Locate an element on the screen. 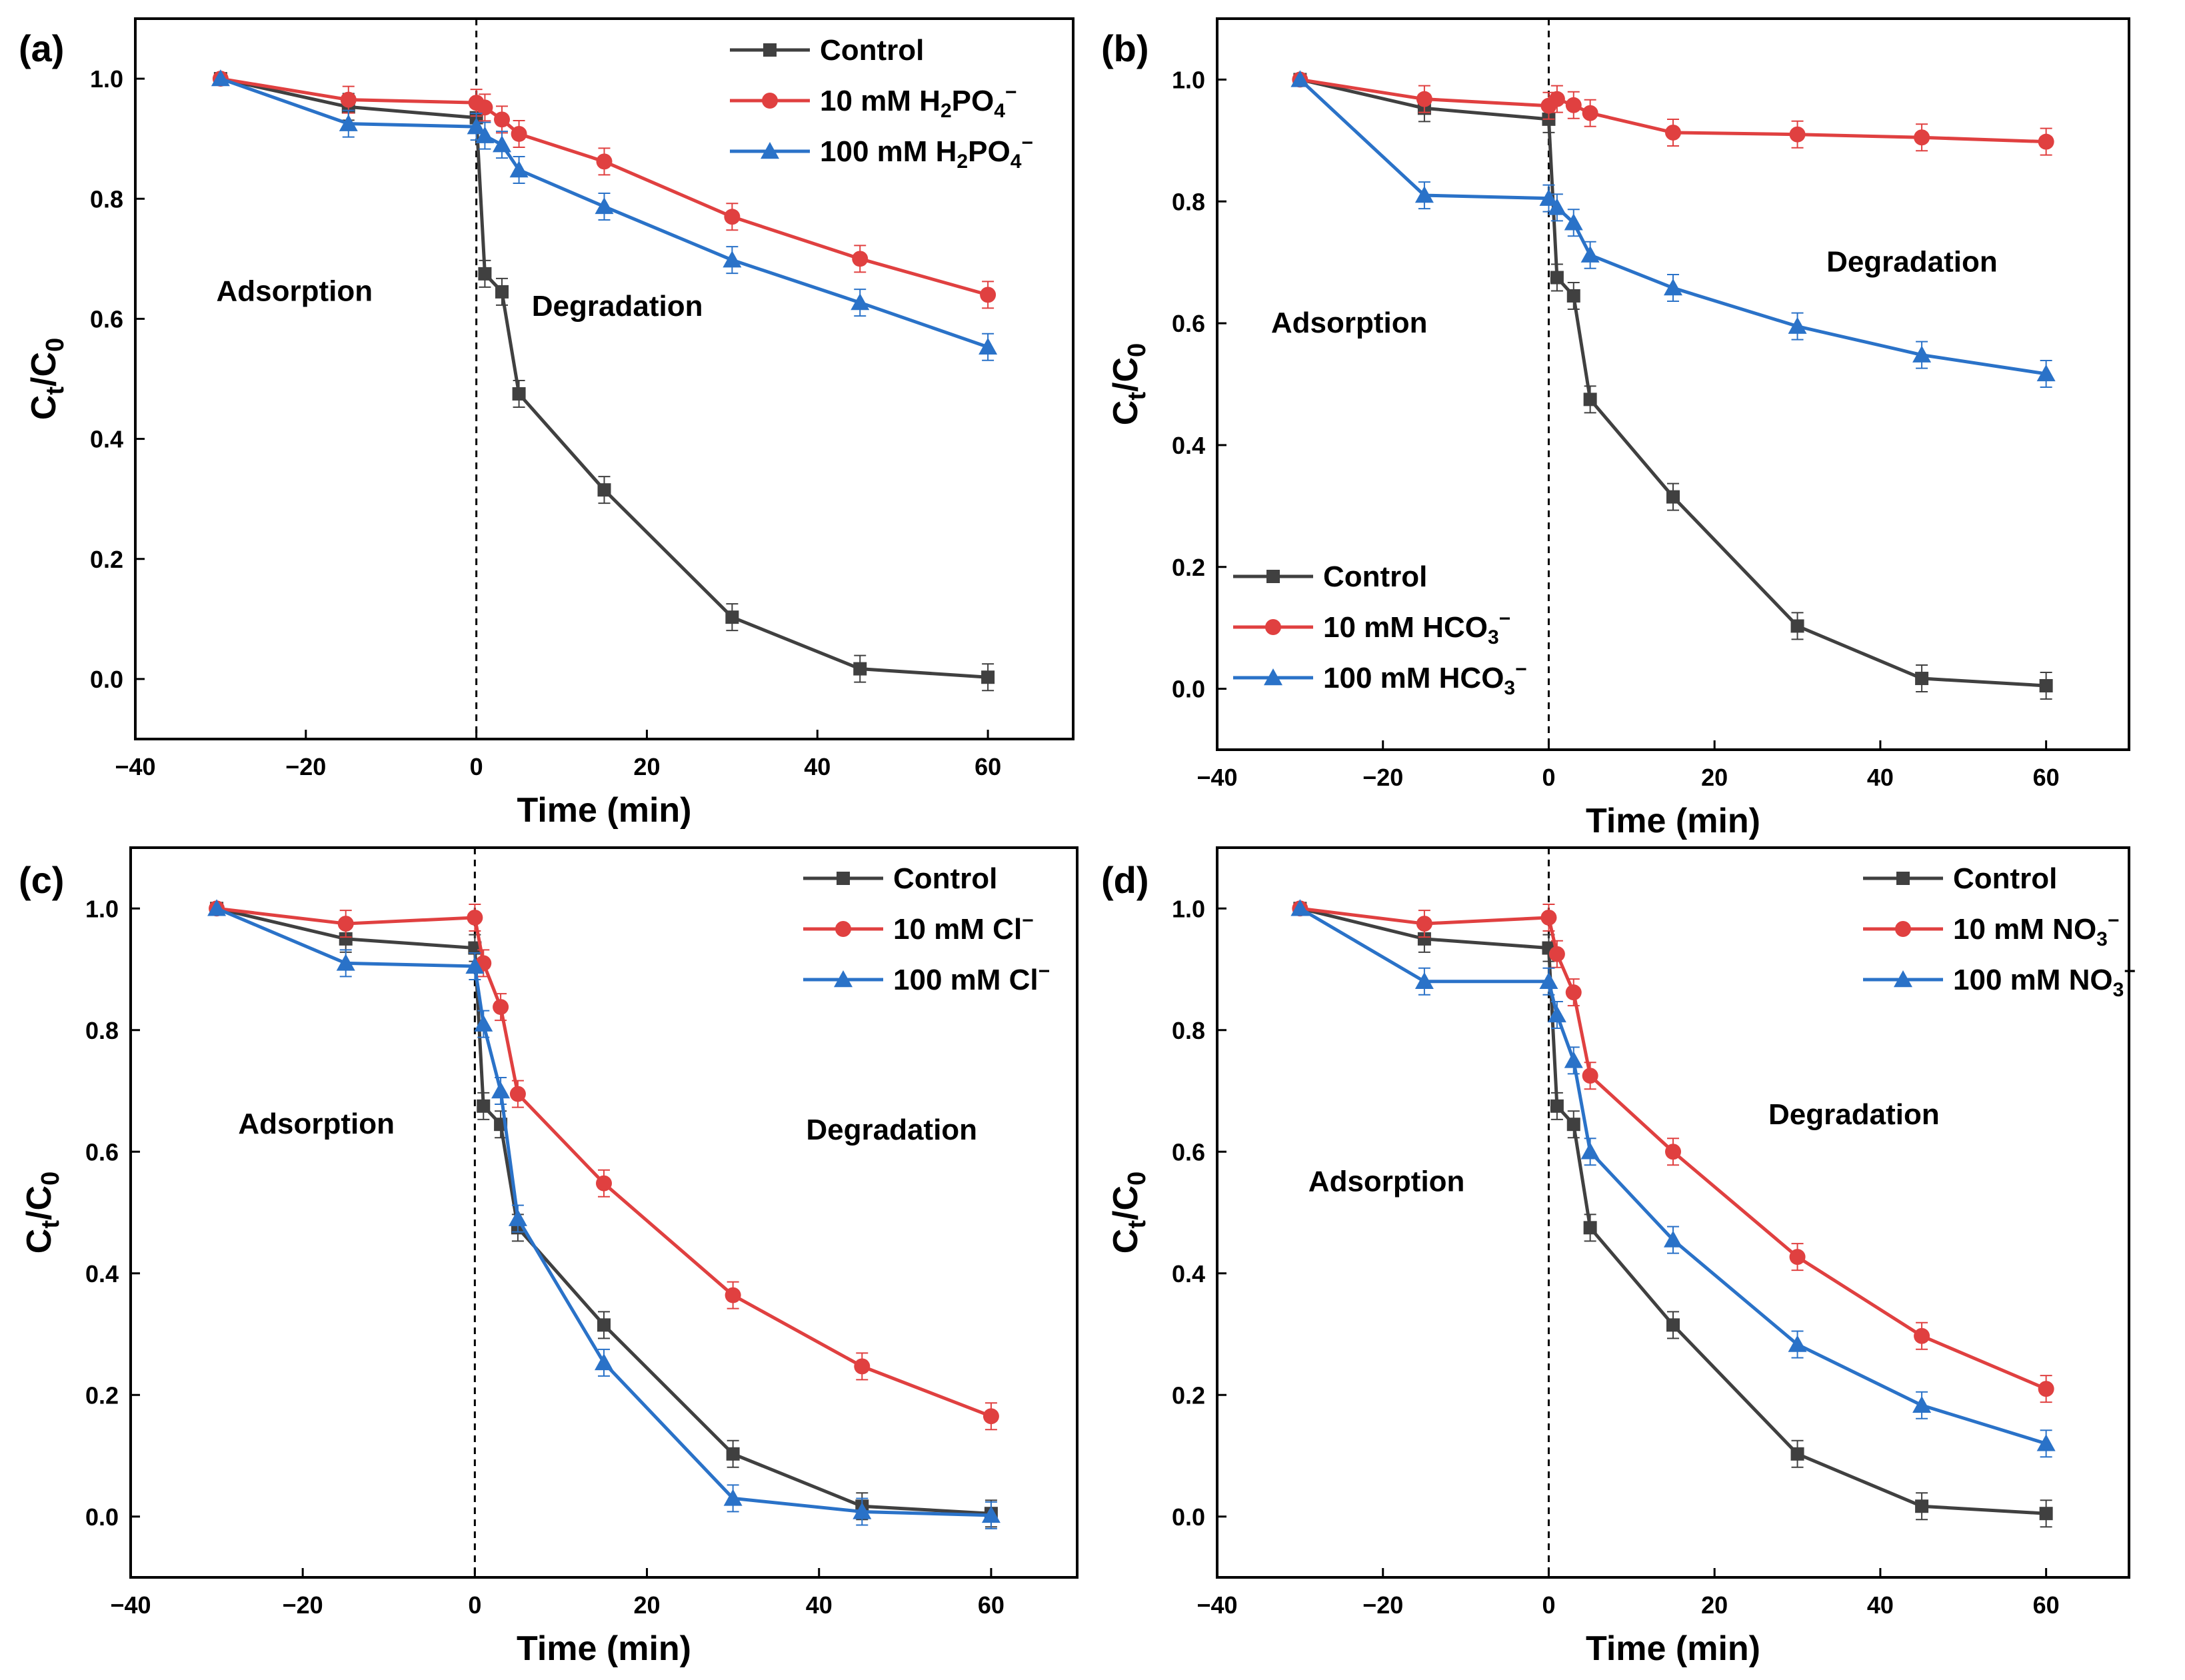  series-control is located at coordinates (1673, 386).